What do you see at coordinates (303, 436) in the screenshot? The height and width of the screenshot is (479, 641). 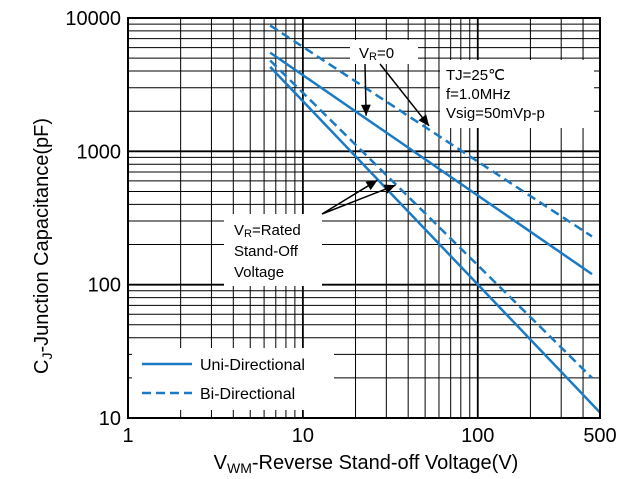 I see `x-tick-label: 10` at bounding box center [303, 436].